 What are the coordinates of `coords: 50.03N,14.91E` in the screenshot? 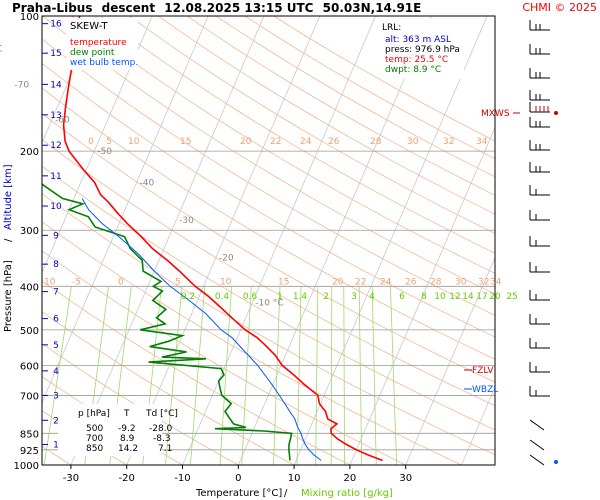 It's located at (372, 8).